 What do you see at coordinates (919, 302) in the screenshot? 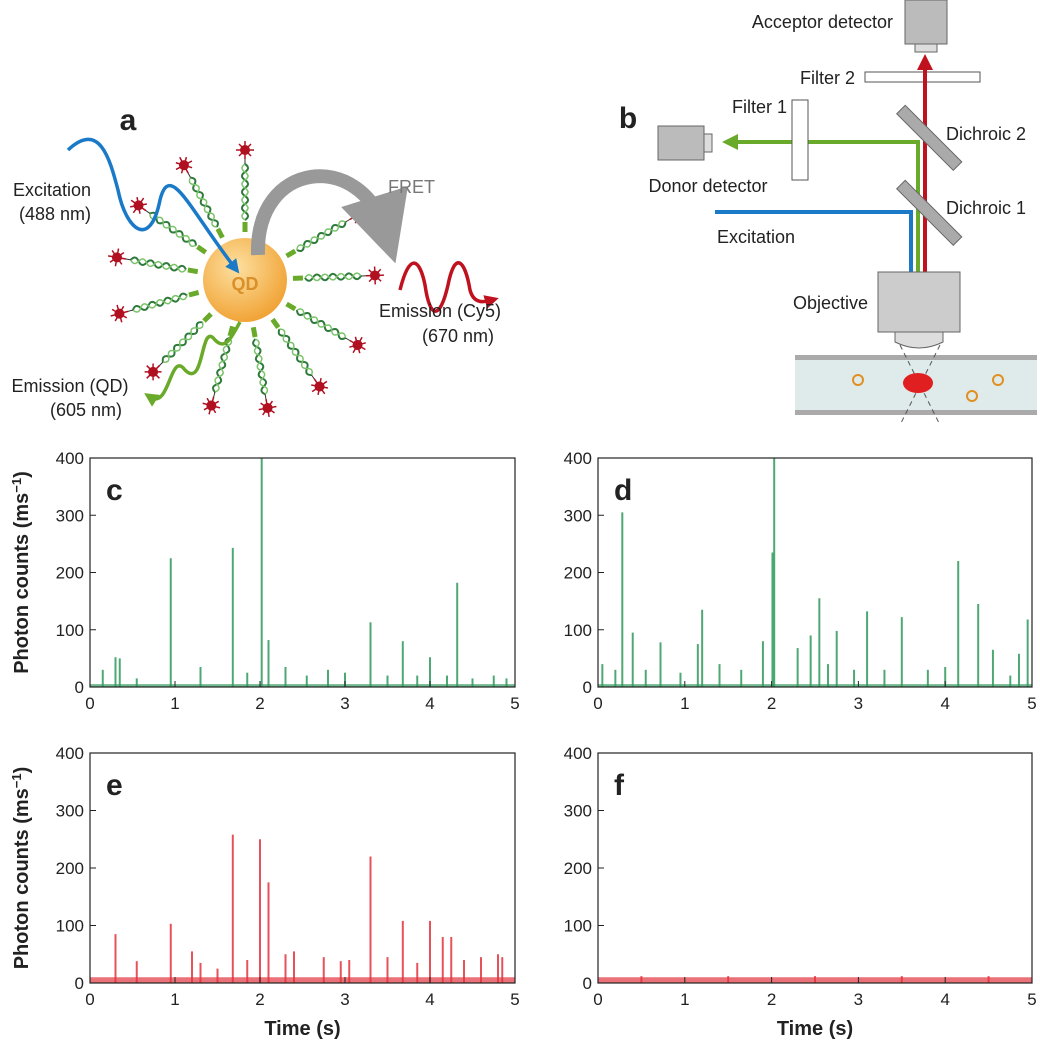
I see `objective` at bounding box center [919, 302].